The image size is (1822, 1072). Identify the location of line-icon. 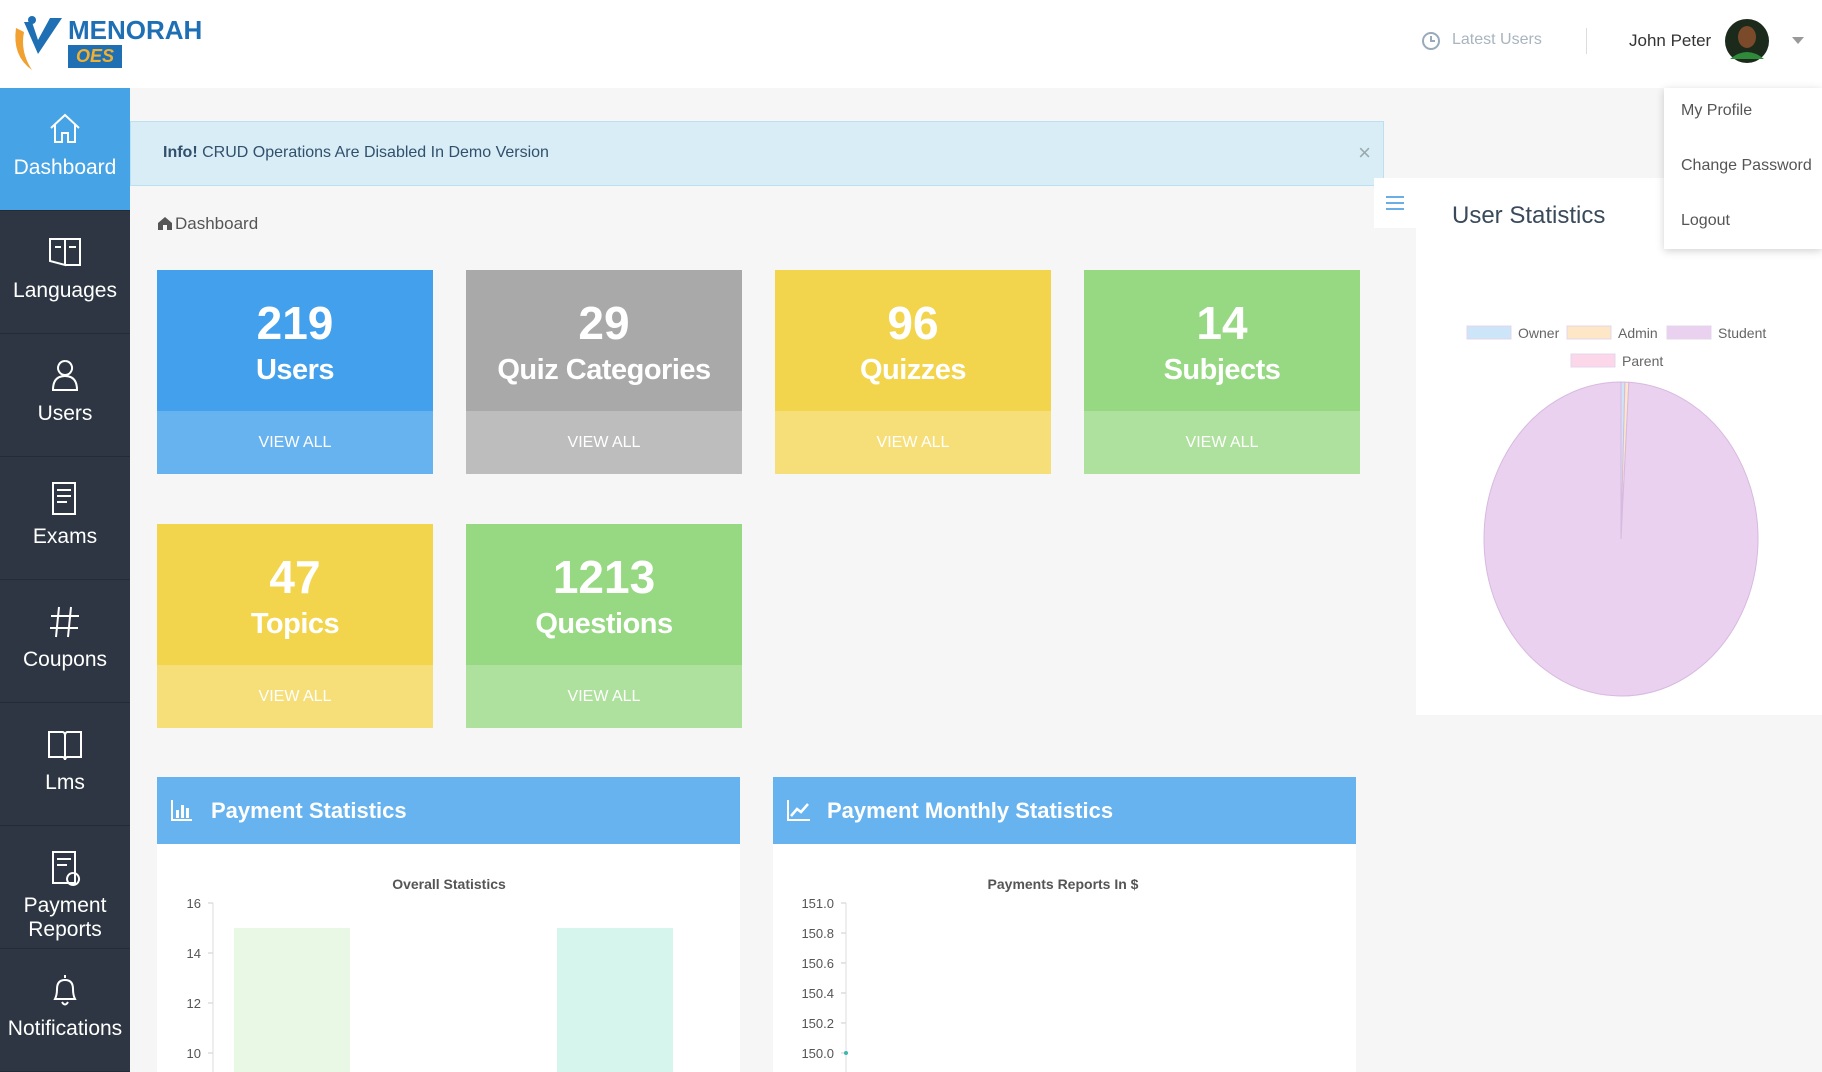
(798, 810).